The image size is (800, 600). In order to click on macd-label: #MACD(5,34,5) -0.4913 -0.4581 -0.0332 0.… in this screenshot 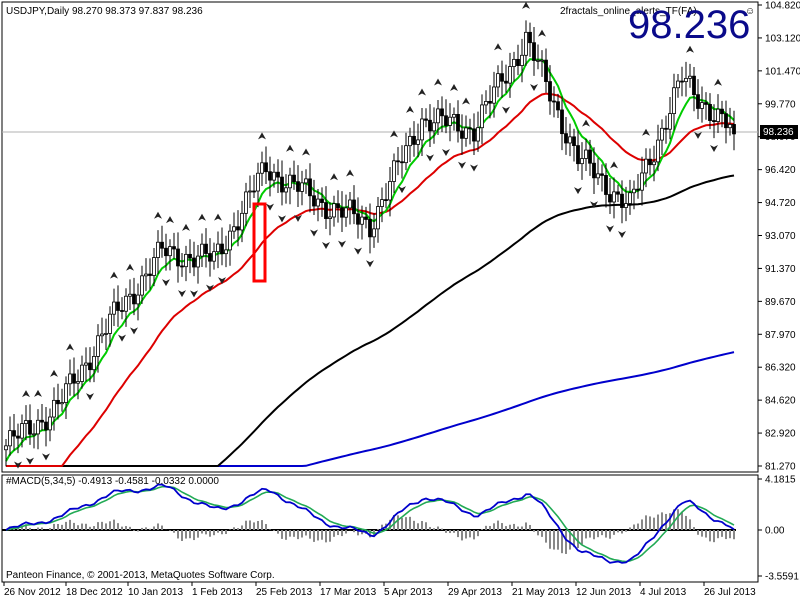, I will do `click(112, 481)`.